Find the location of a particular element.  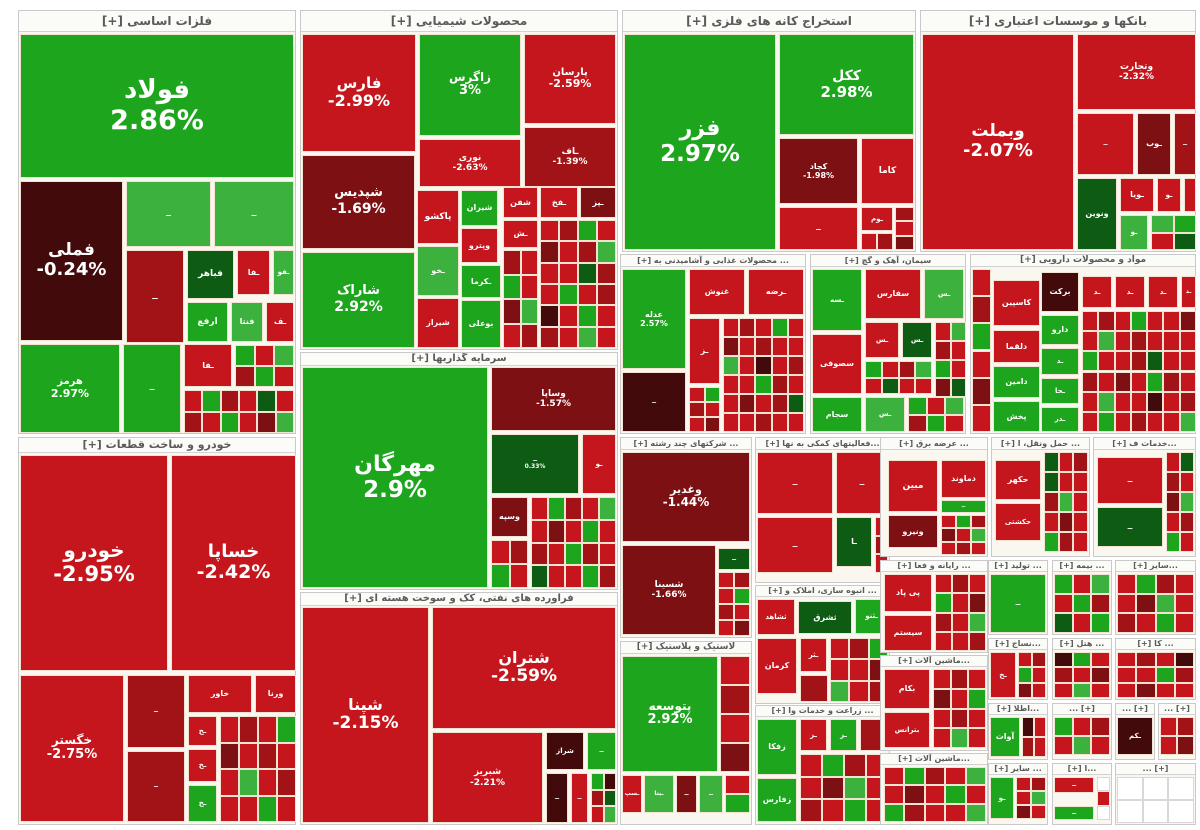

stock-tile: ـثر is located at coordinates (813, 655).